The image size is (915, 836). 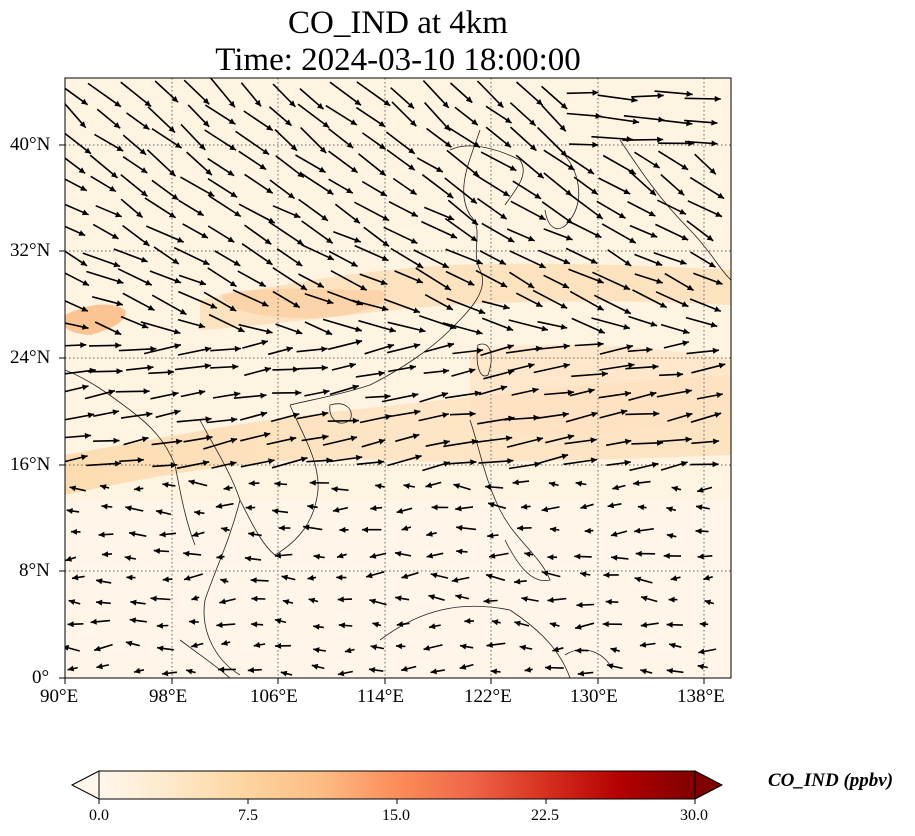 I want to click on coastline-new-guinea, so click(x=587, y=657).